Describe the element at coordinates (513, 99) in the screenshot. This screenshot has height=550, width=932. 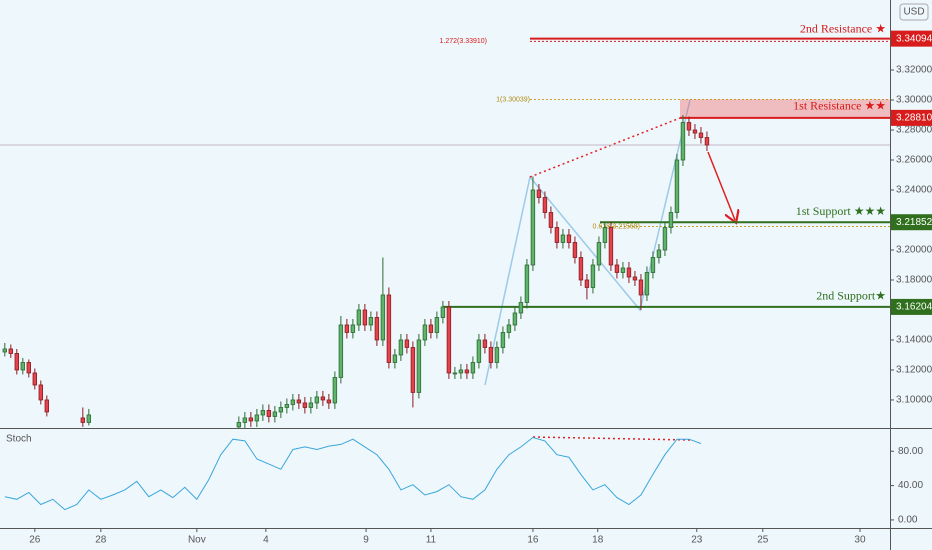
I see `fib-label: 1(3.30039)` at that location.